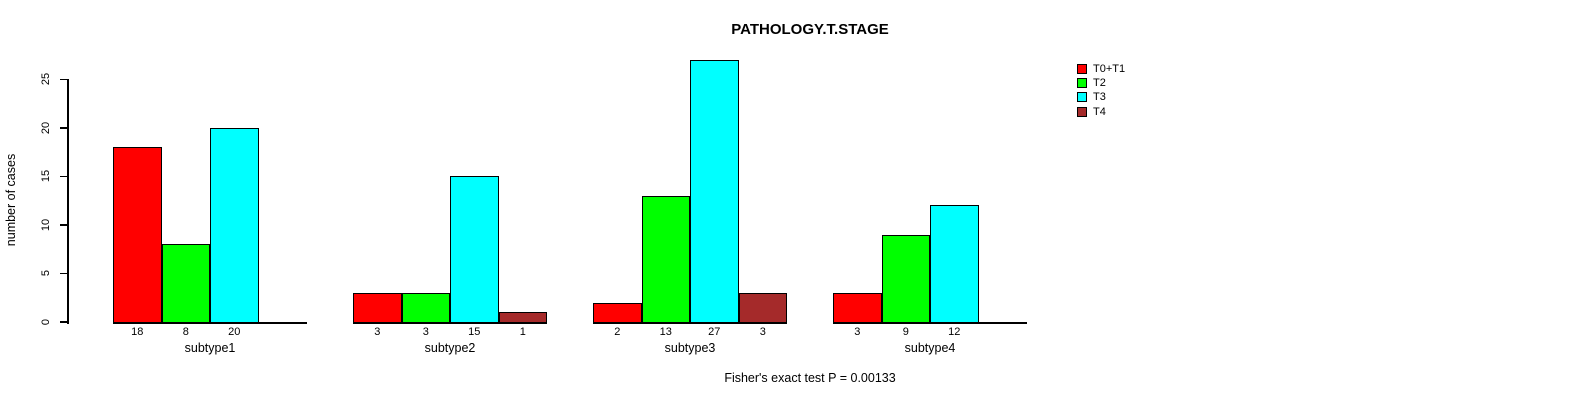 Image resolution: width=1590 pixels, height=400 pixels. I want to click on legend-item-t2: T2, so click(1101, 83).